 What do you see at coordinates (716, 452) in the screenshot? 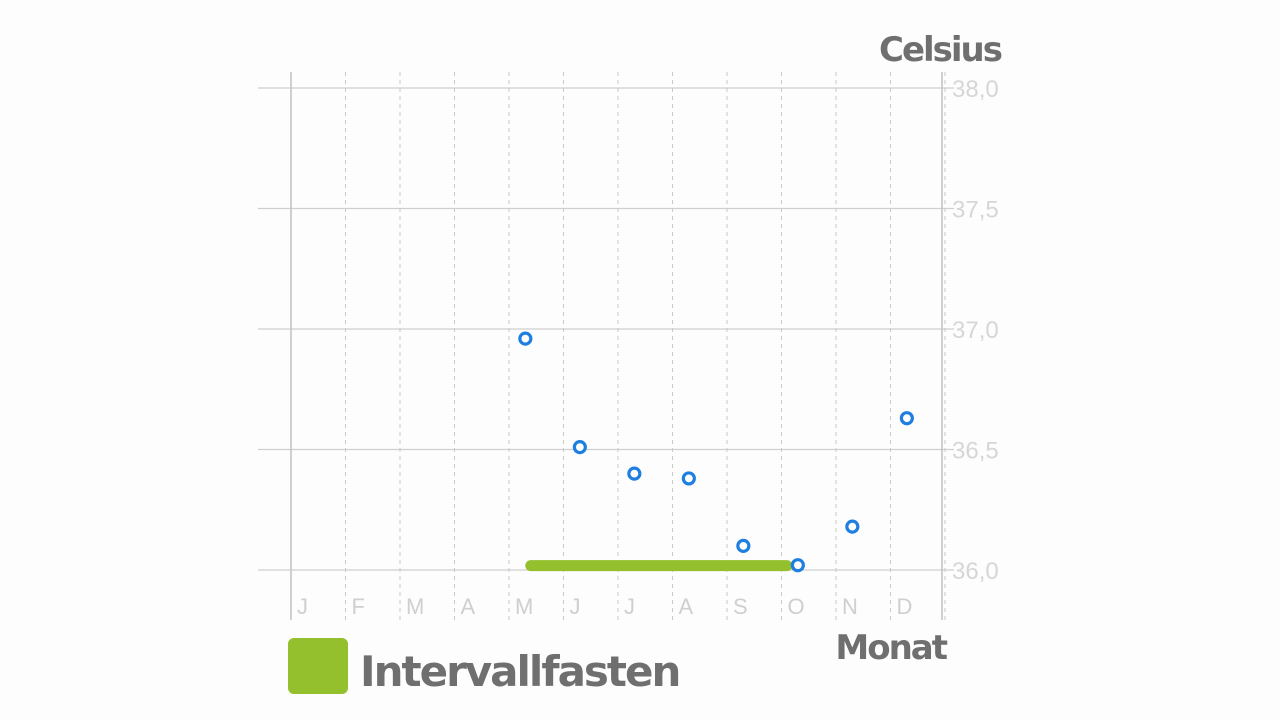
I see `data-points` at bounding box center [716, 452].